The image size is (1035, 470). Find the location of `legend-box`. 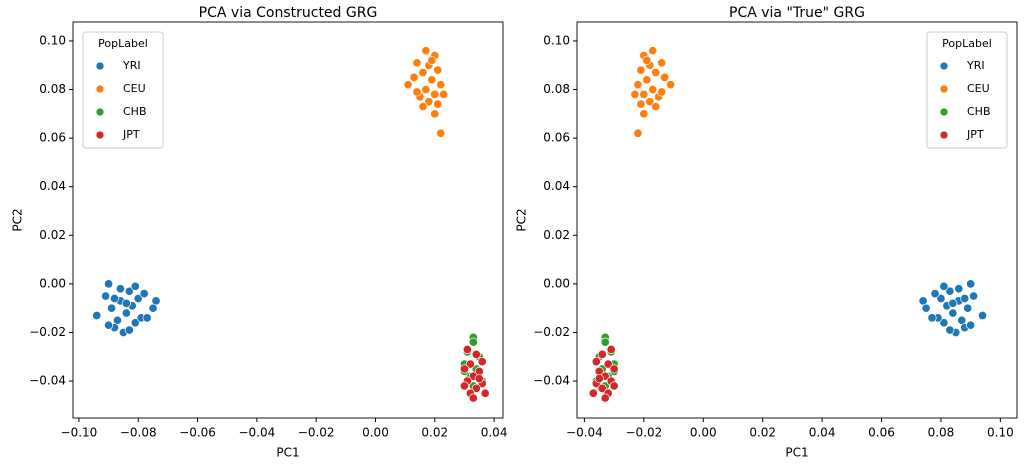

legend-box is located at coordinates (967, 90).